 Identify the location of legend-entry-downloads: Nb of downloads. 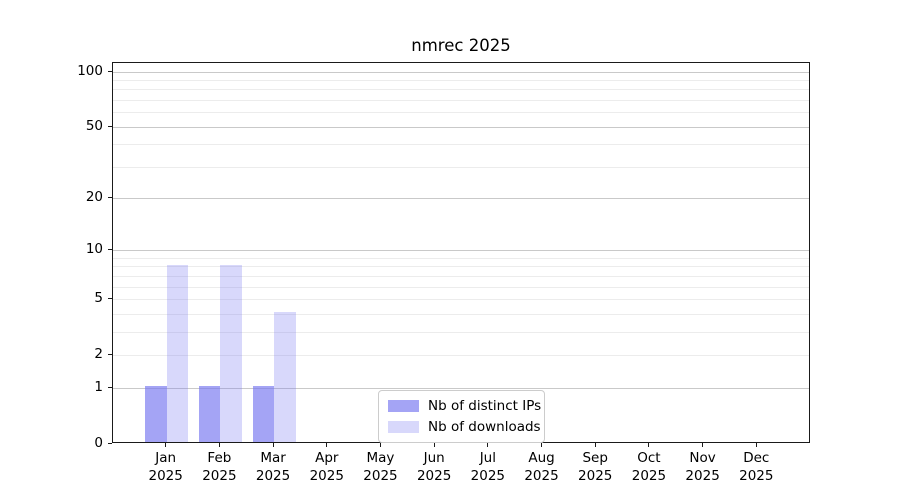
(464, 427).